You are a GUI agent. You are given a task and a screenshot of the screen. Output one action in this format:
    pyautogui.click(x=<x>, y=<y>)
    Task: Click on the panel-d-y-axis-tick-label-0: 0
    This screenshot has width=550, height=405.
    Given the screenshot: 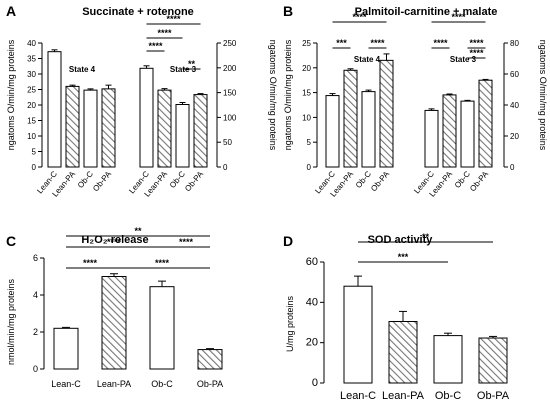 What is the action you would take?
    pyautogui.click(x=315, y=383)
    